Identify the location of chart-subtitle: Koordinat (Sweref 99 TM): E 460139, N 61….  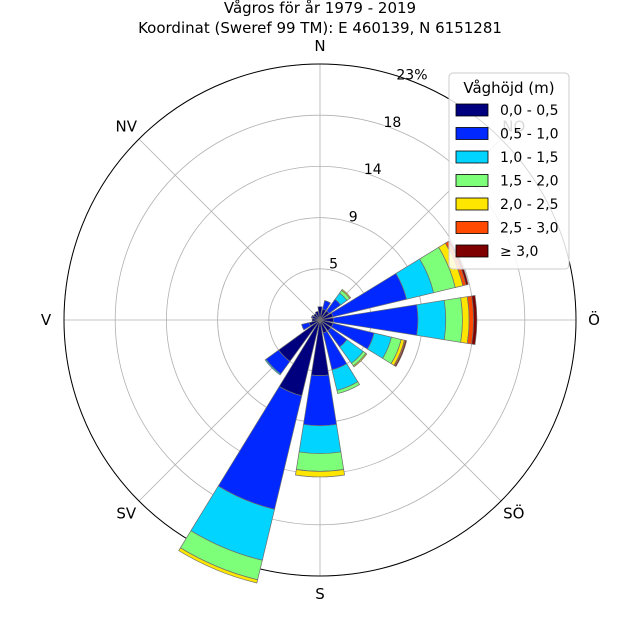
(320, 28).